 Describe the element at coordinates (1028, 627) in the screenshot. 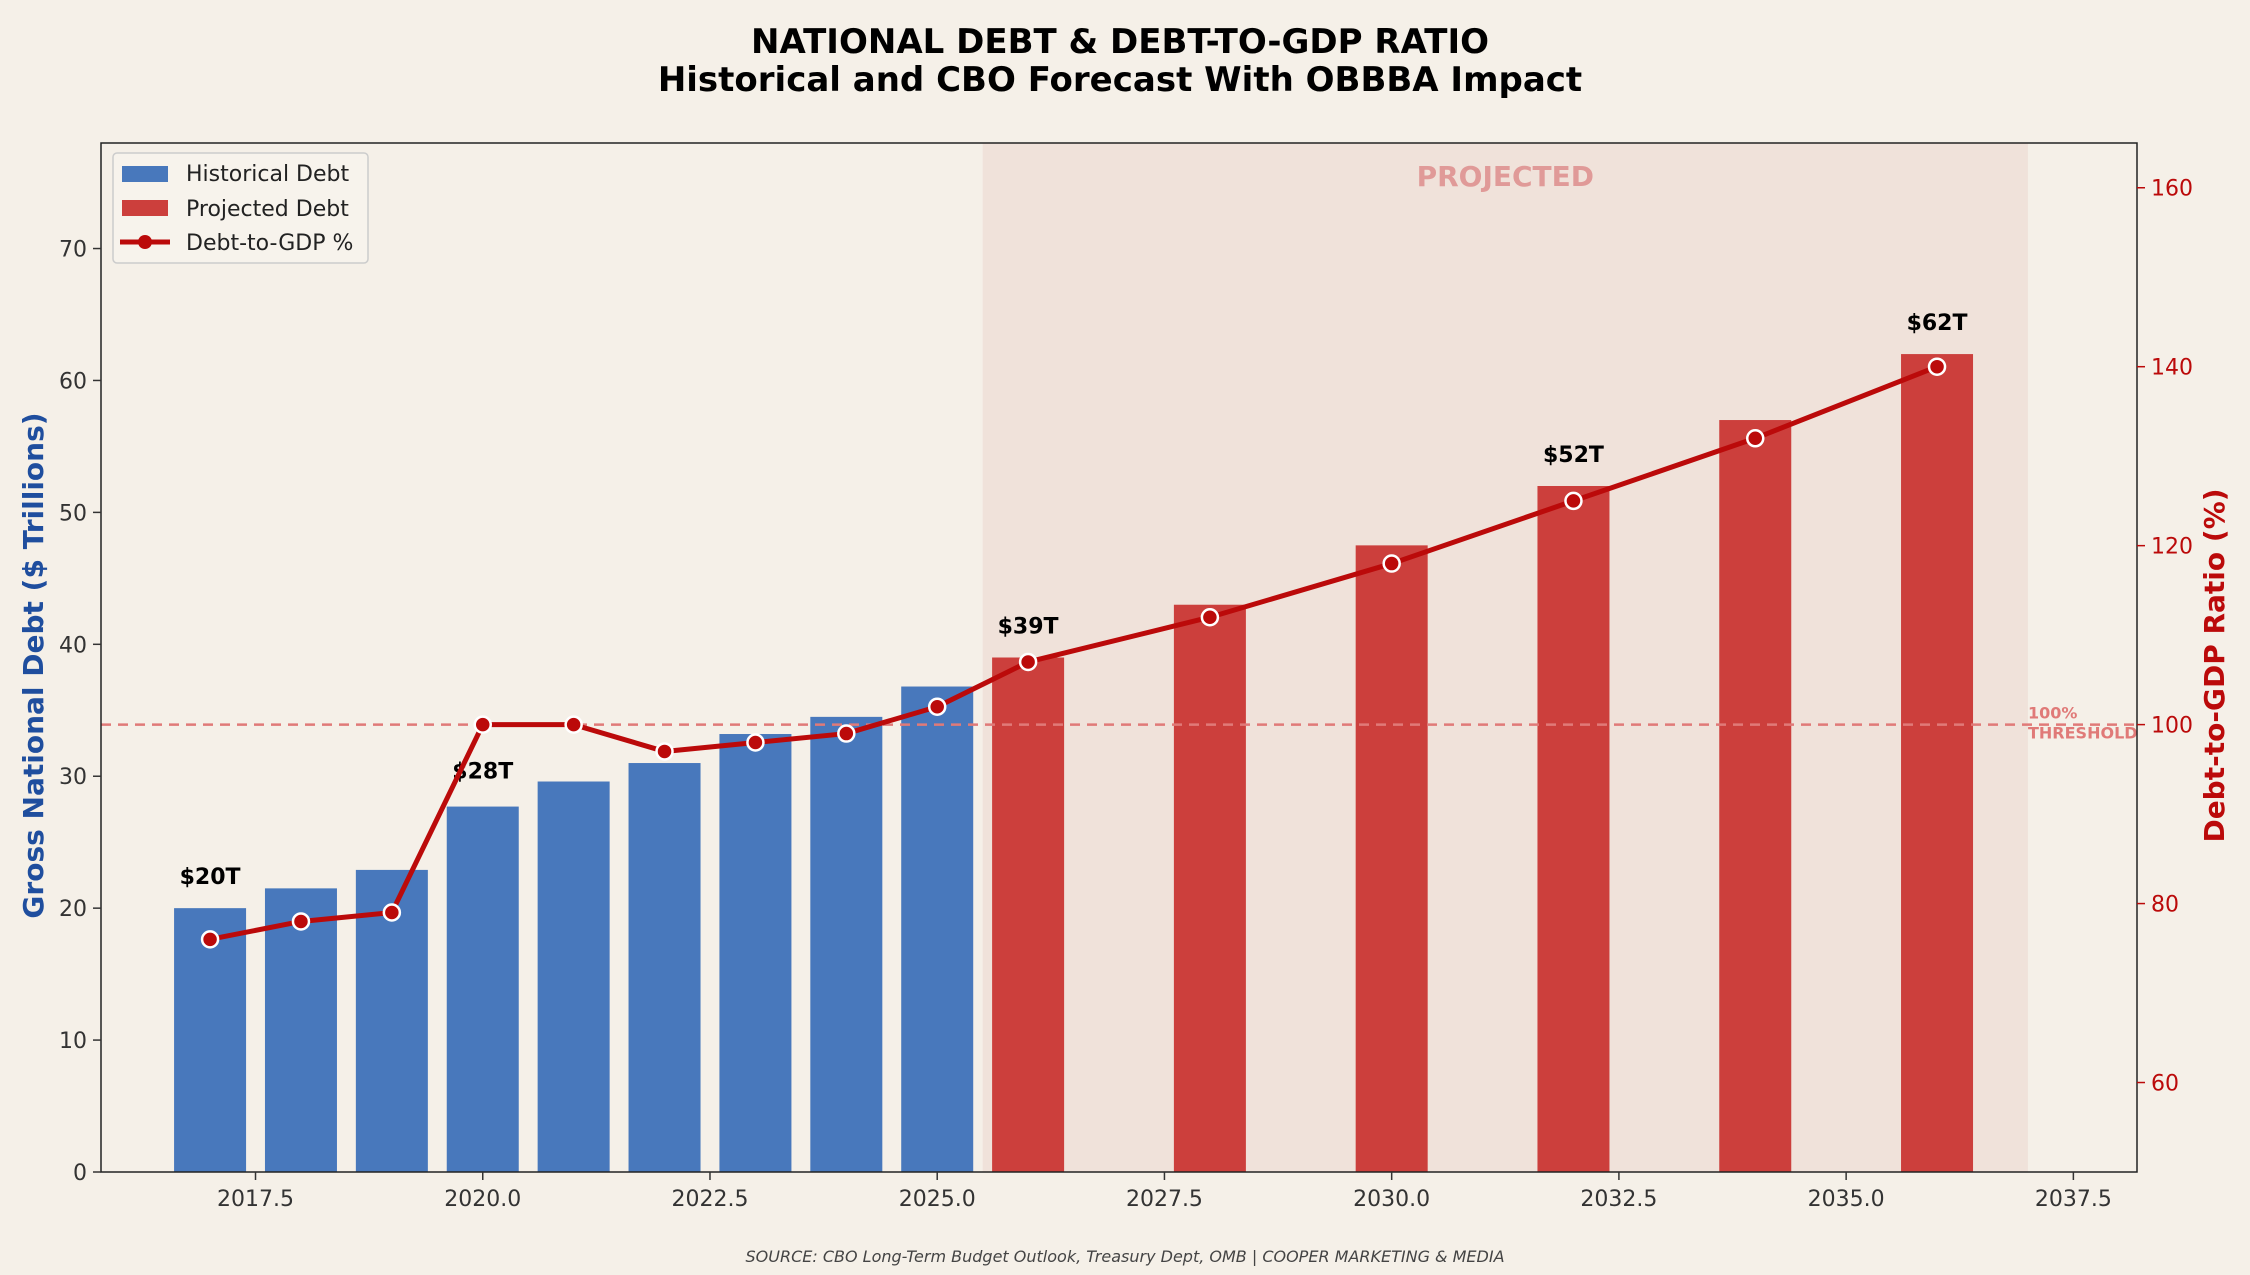

I see `bar-value-label-2026: $39T` at that location.